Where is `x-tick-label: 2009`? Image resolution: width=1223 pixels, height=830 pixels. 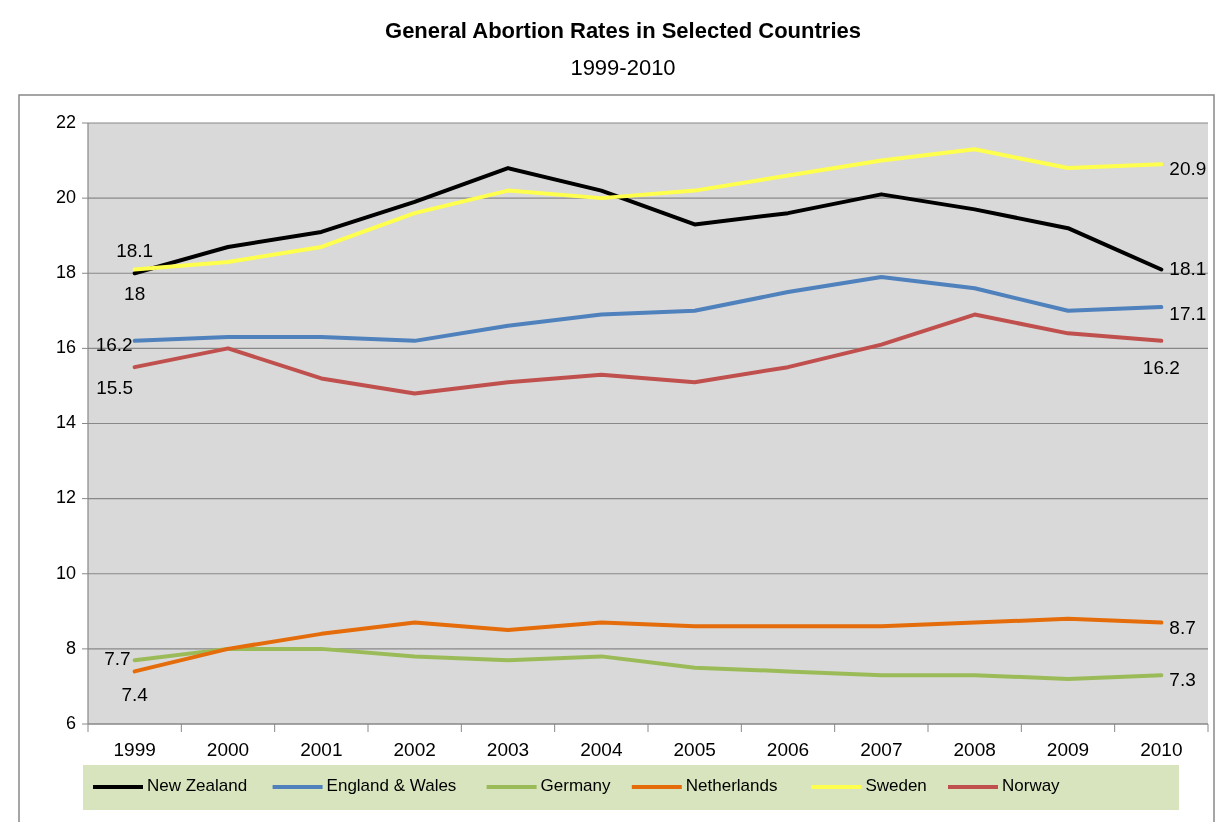
x-tick-label: 2009 is located at coordinates (1068, 749).